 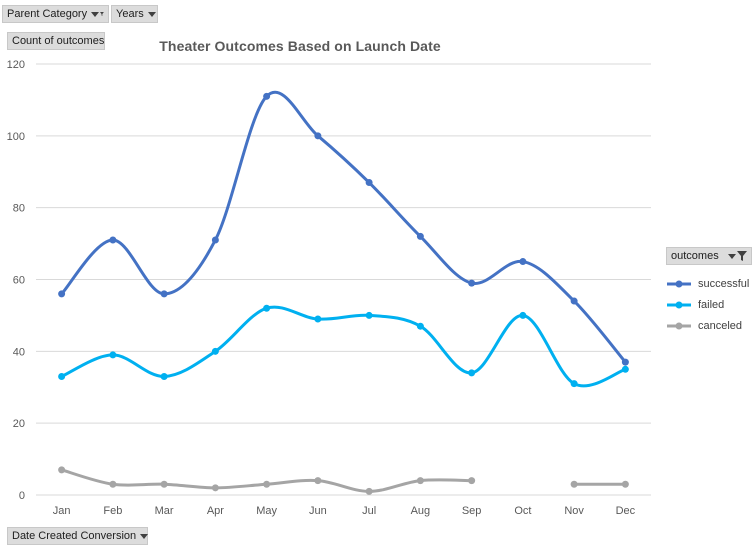 I want to click on legend-item-failed: failed, so click(x=709, y=304).